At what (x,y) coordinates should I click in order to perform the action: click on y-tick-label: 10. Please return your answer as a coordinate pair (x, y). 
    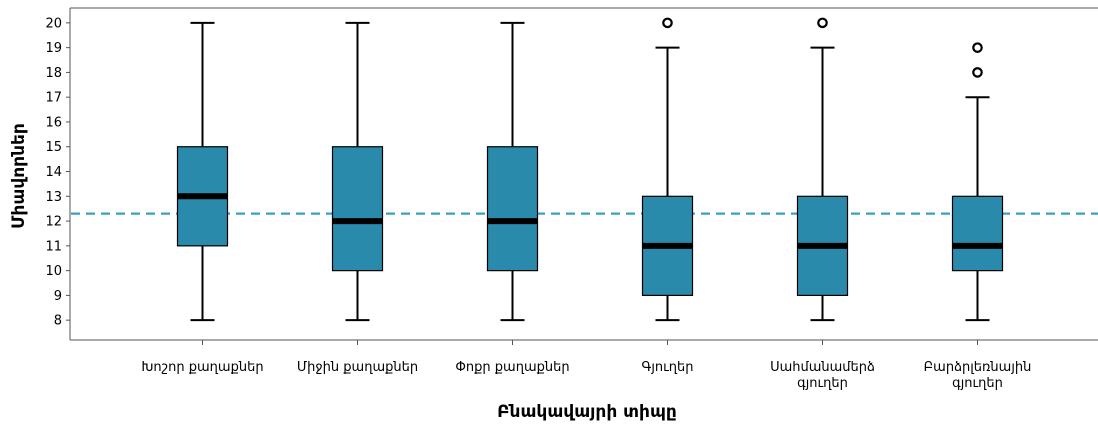
    Looking at the image, I should click on (53, 271).